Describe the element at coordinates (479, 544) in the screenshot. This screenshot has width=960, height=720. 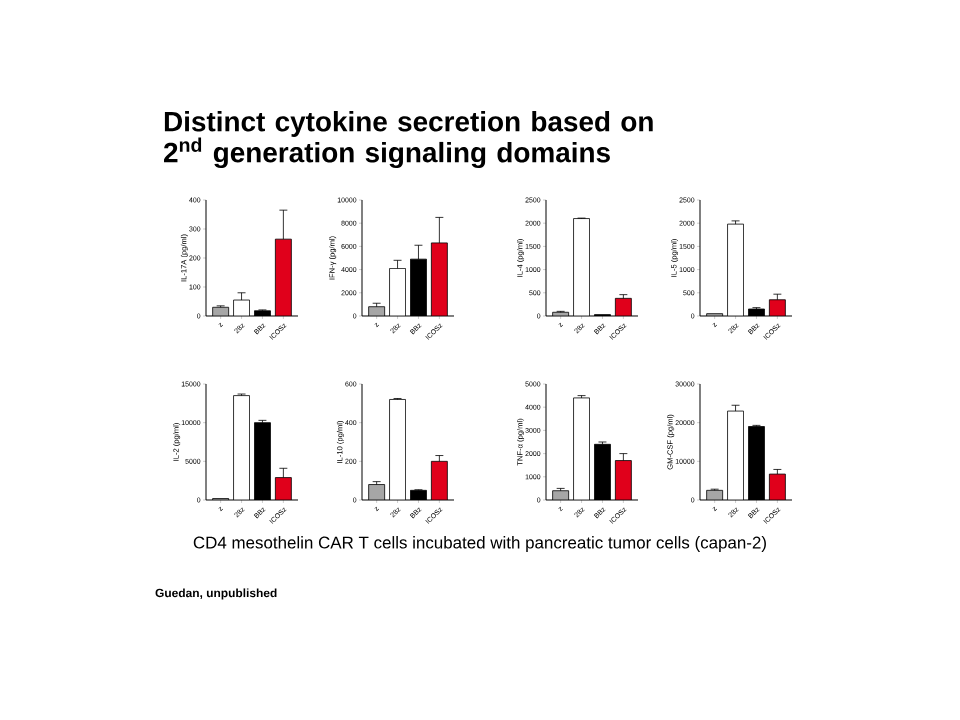
I see `text: CD4 mesothelin CAR T cells incubated with pancreatic tumor cells (capan-2)` at that location.